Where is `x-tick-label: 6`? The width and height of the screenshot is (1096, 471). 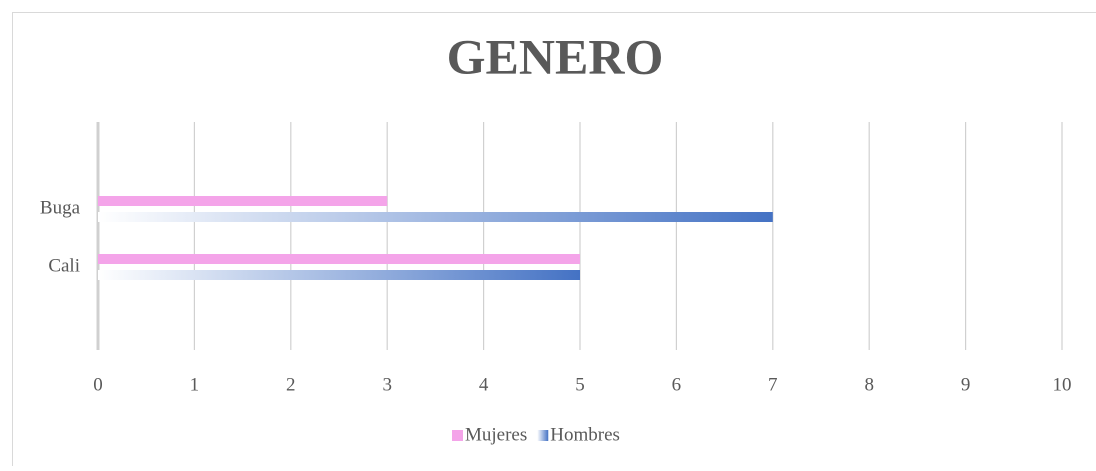 x-tick-label: 6 is located at coordinates (677, 384).